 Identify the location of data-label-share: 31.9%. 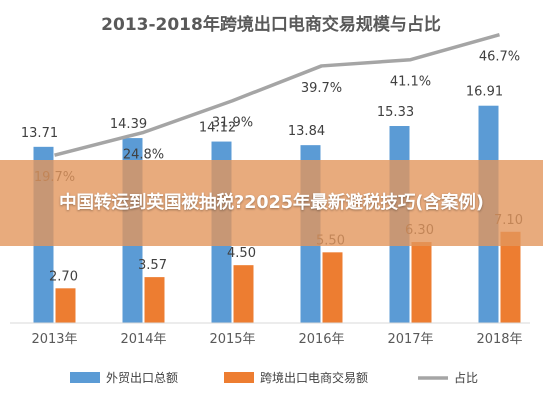
(232, 123).